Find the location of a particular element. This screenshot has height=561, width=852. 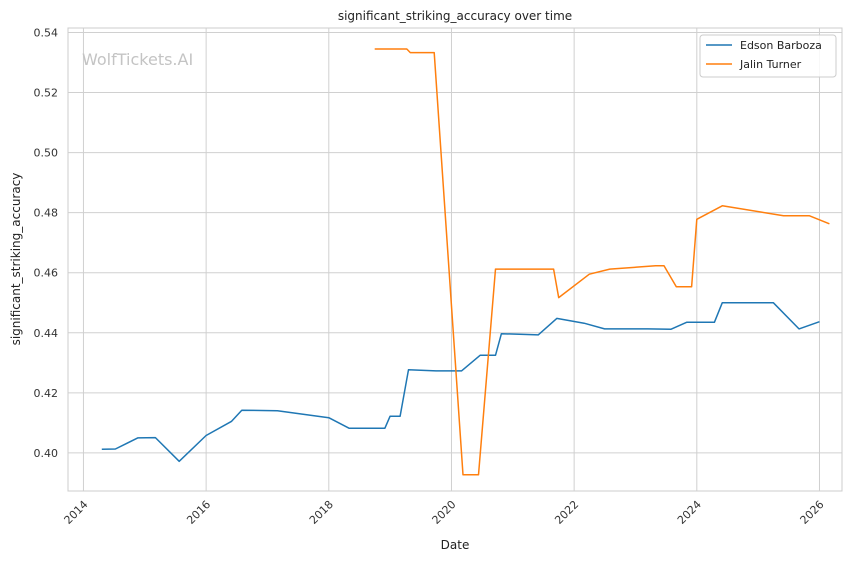

y-axis-title: significant_striking_accuracy is located at coordinates (16, 259).